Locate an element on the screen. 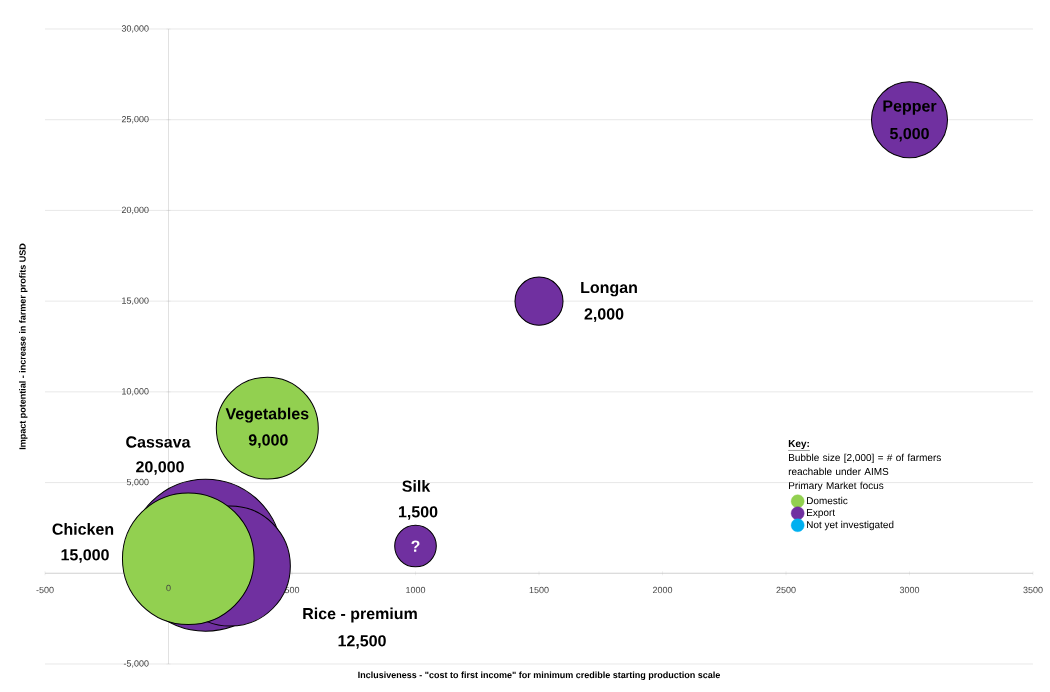 The height and width of the screenshot is (692, 1050). y-axis-title: Impact potential - increase in farmer profits USD is located at coordinates (23, 346).